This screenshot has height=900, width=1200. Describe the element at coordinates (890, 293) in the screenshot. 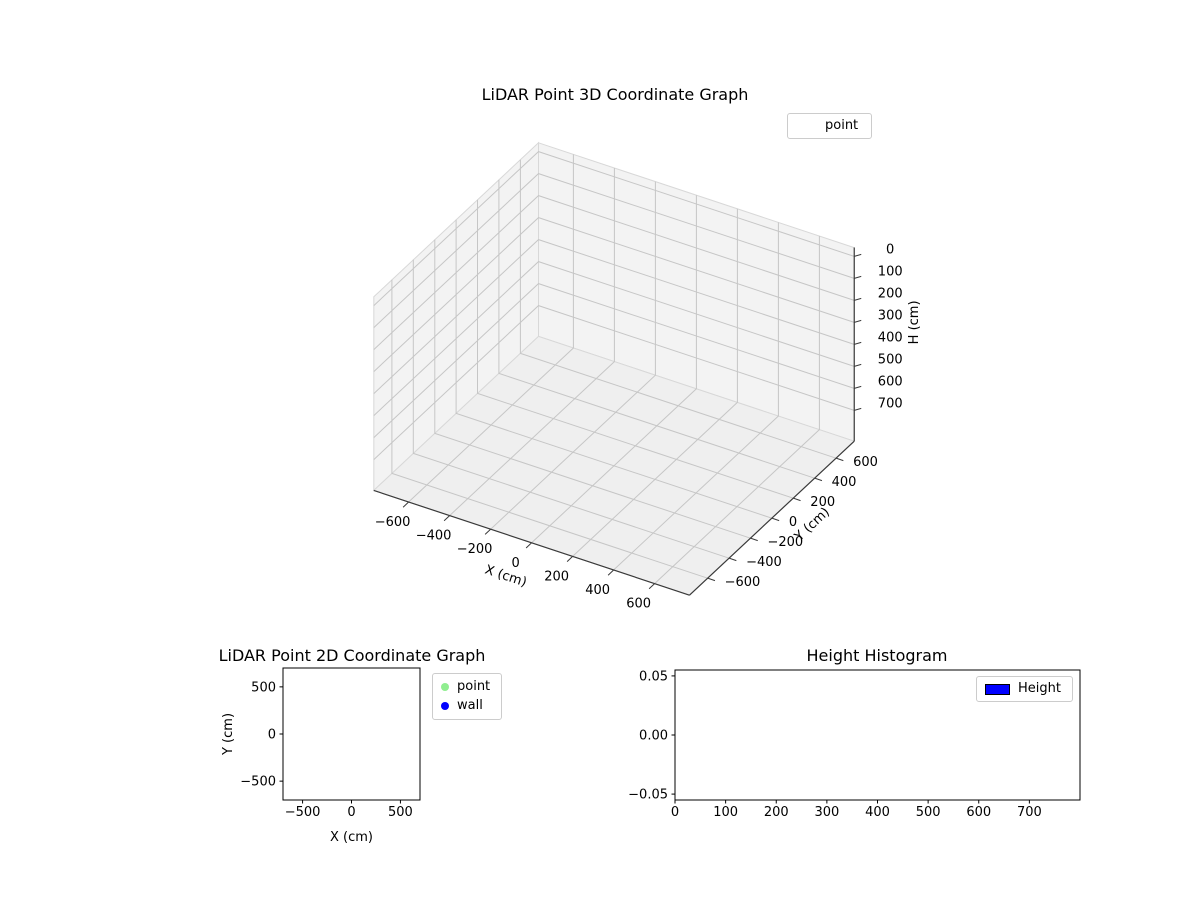

I see `plot3d-z-tick-label: 200` at that location.